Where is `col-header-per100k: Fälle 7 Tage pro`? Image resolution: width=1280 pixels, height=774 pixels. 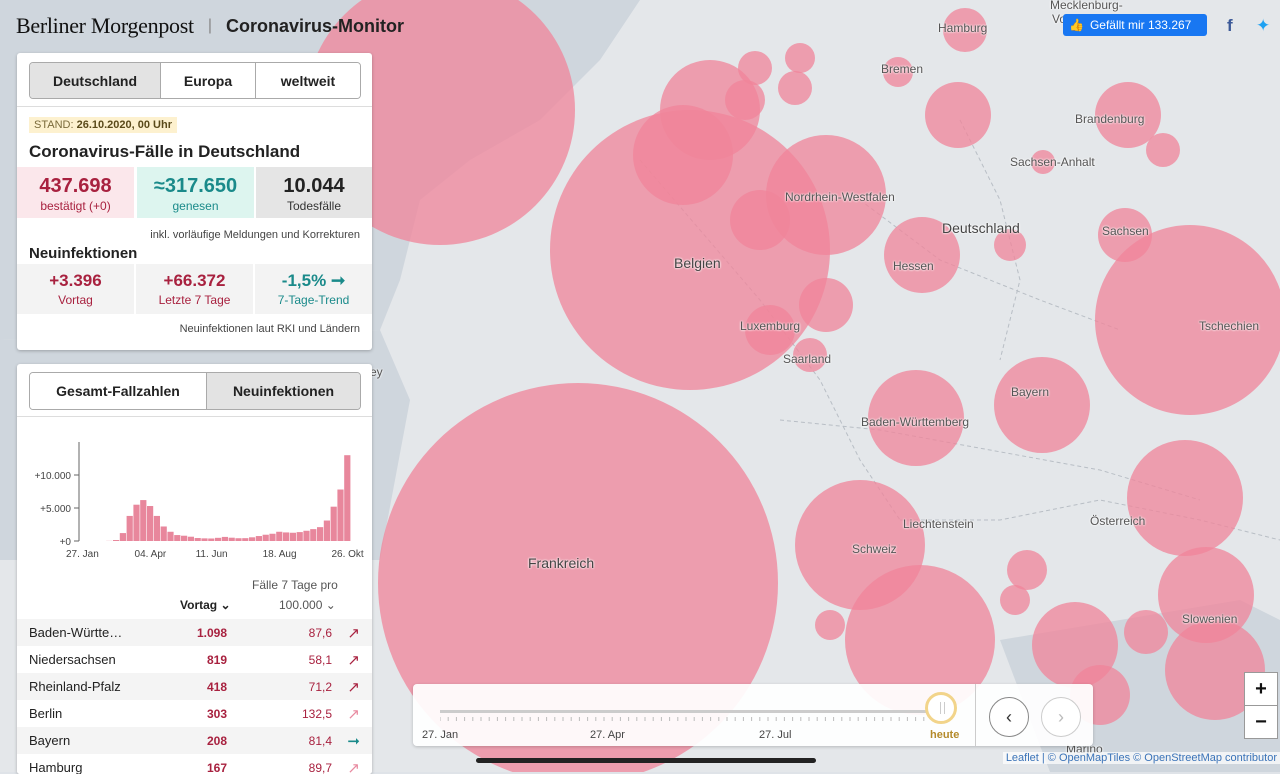
col-header-per100k: Fälle 7 Tage pro is located at coordinates (295, 585).